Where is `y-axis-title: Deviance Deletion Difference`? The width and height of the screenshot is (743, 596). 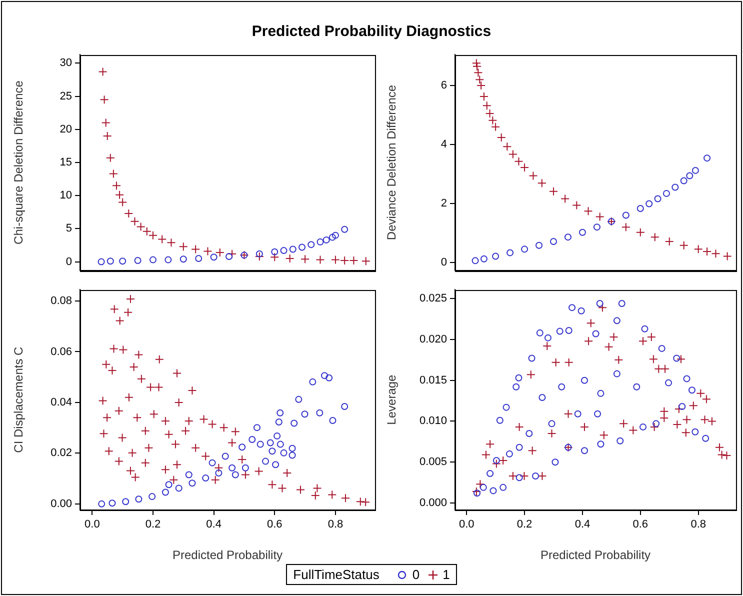
y-axis-title: Deviance Deletion Difference is located at coordinates (391, 162).